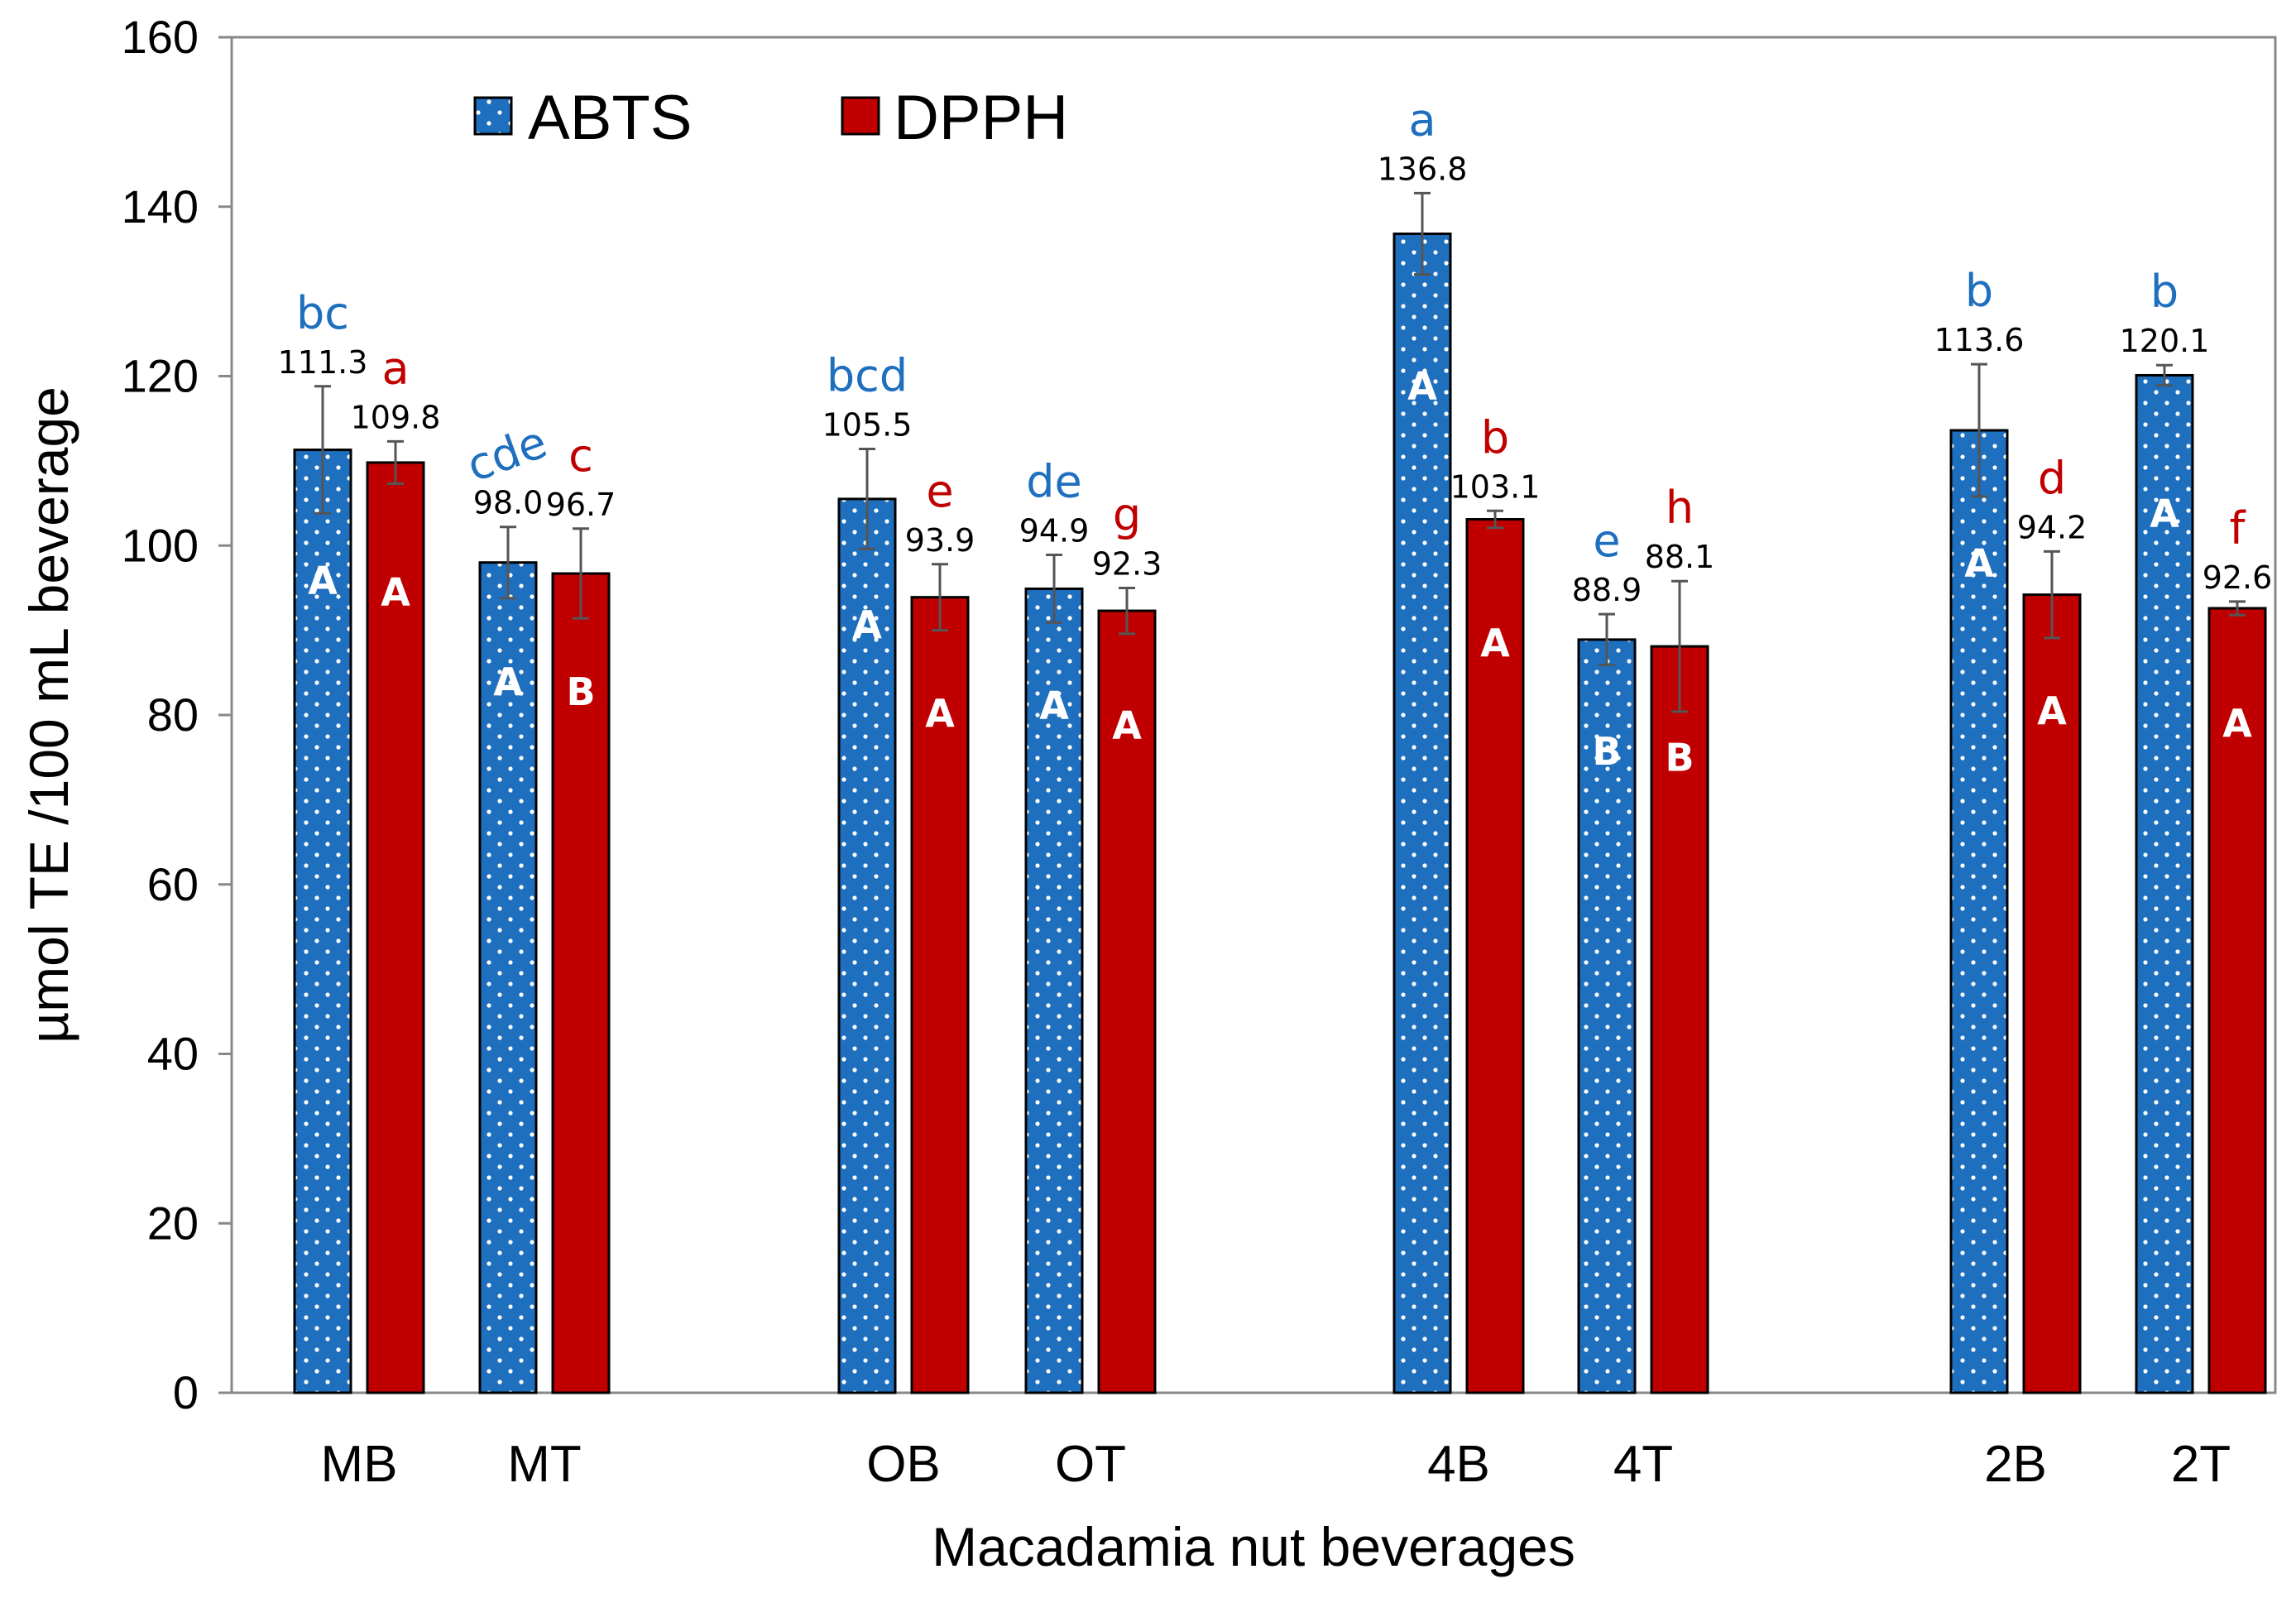 The width and height of the screenshot is (2296, 1598). Describe the element at coordinates (507, 454) in the screenshot. I see `significance-letter: cde` at that location.